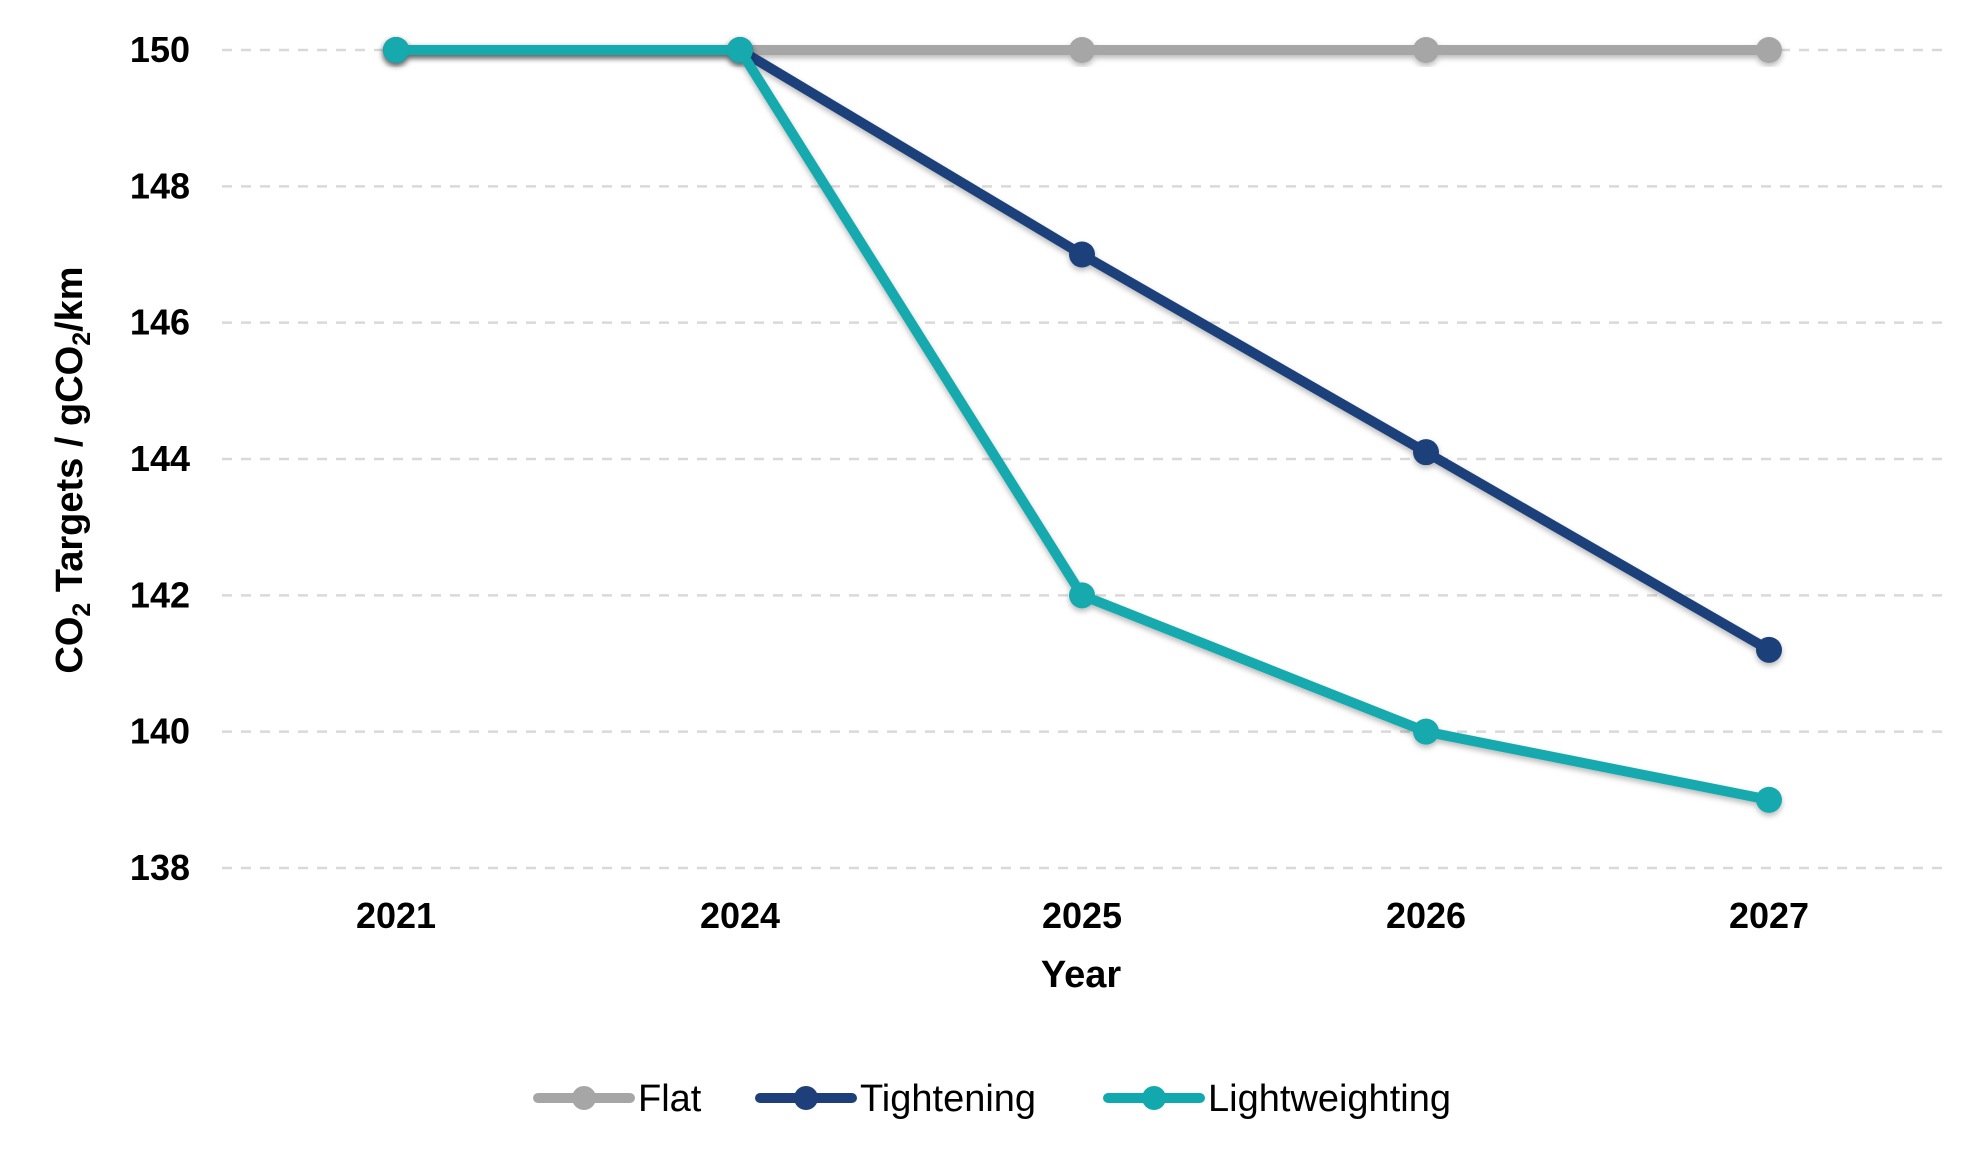 This screenshot has width=1980, height=1155. What do you see at coordinates (70, 298) in the screenshot?
I see `y-axis-title-part3: /km` at bounding box center [70, 298].